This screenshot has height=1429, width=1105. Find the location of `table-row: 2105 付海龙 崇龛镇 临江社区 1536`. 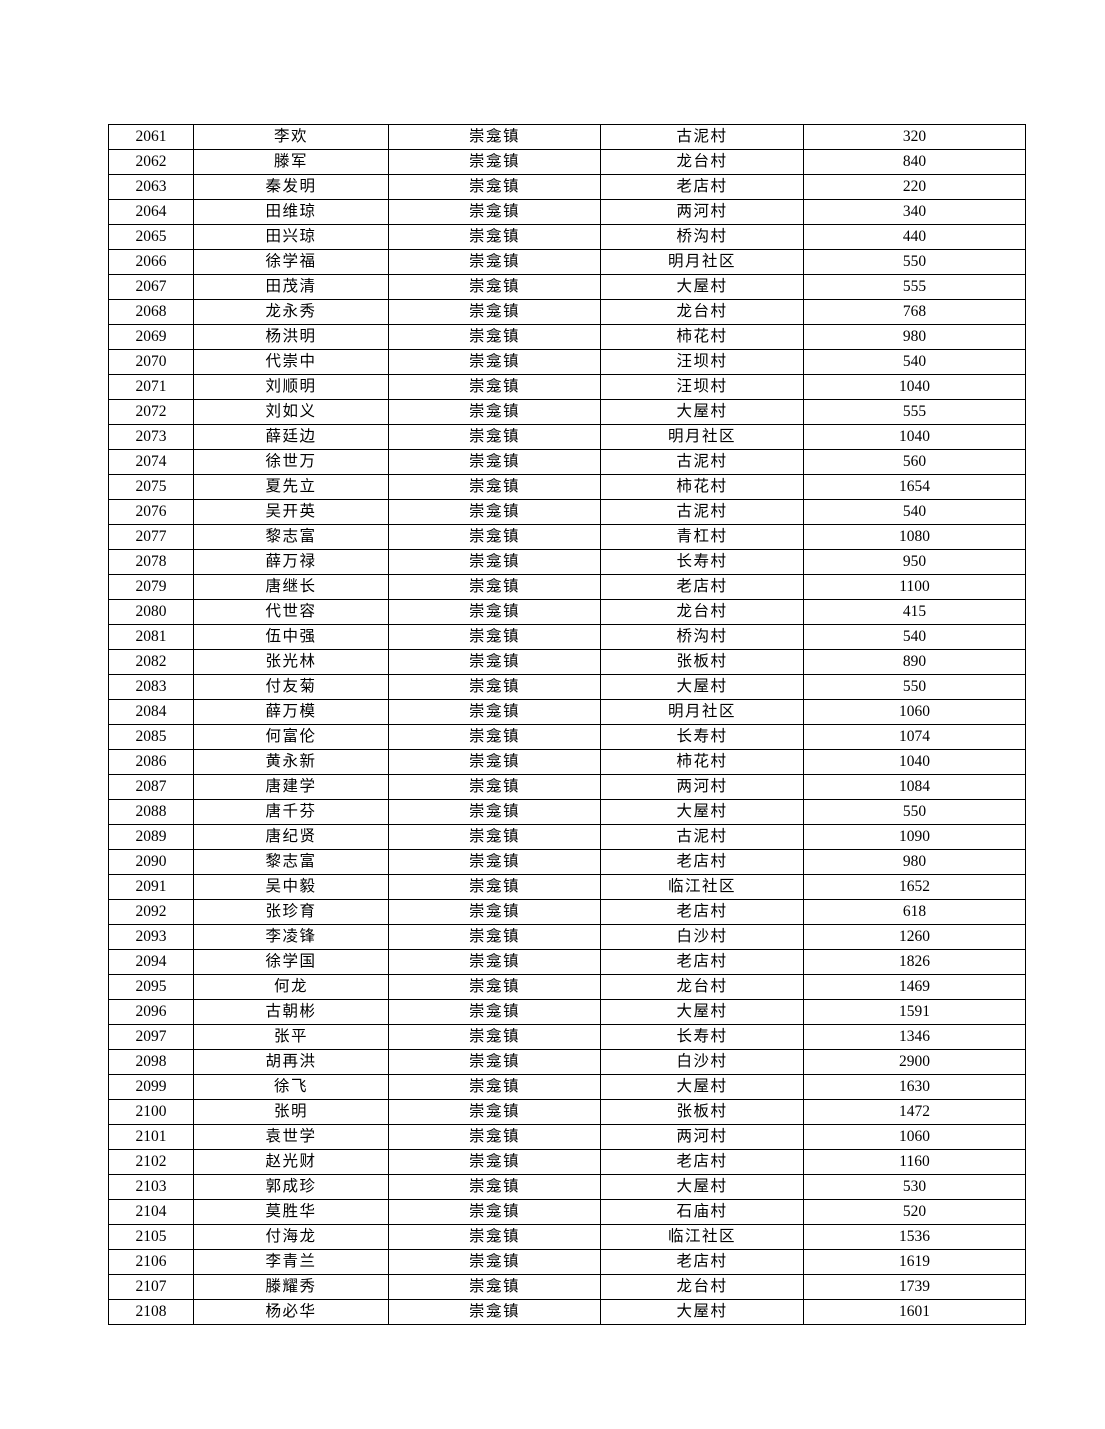

table-row: 2105 付海龙 崇龛镇 临江社区 1536 is located at coordinates (567, 1237).